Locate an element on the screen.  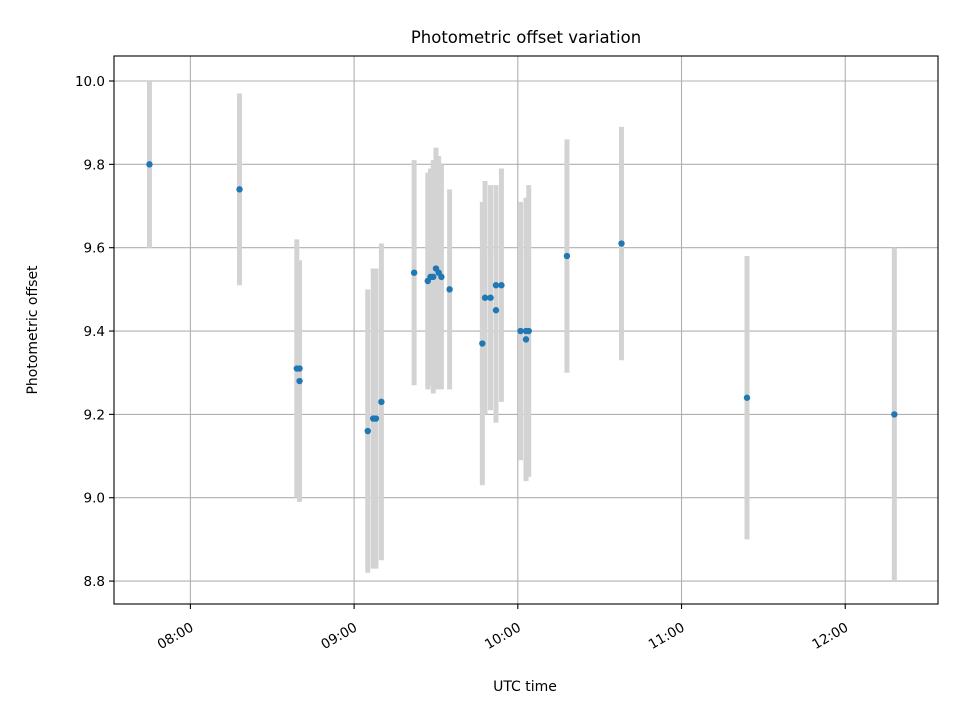
y-tick-label: 8.8 is located at coordinates (94, 582).